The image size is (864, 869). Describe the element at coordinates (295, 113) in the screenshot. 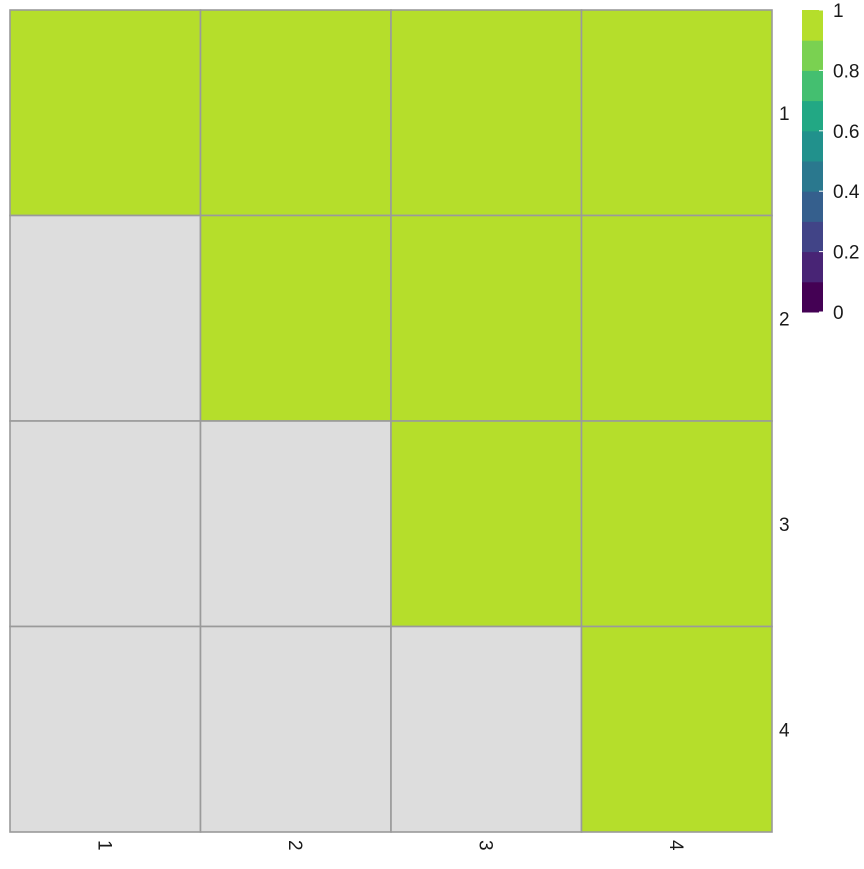

I see `heatmap-cell-r1-c2` at that location.